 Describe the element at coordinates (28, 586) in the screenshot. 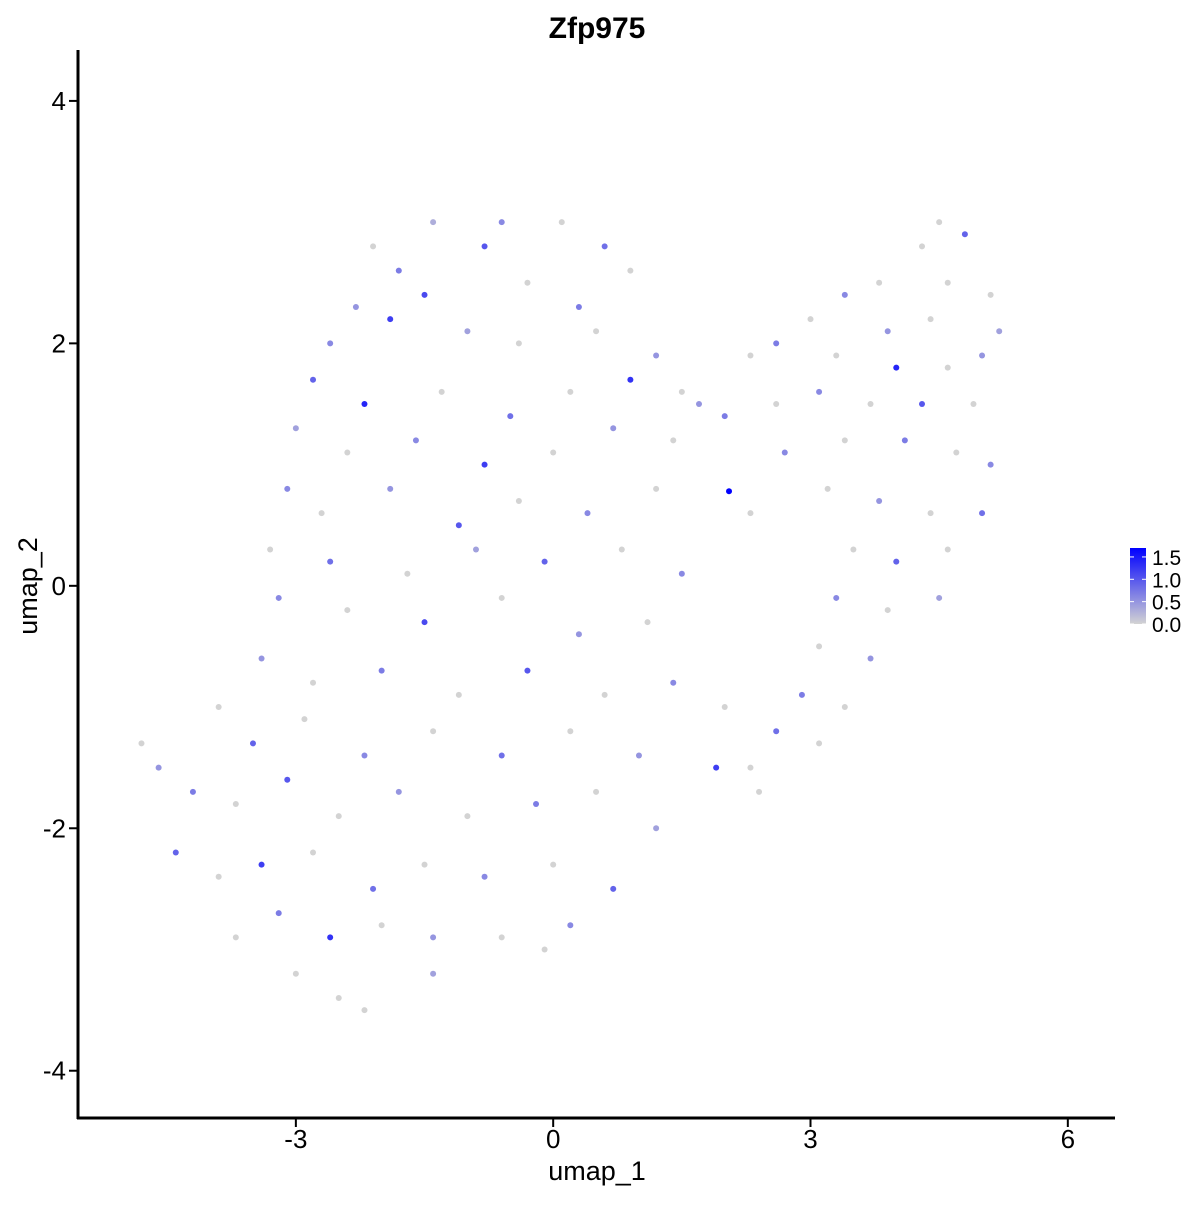

I see `y-axis-label: umap_2` at that location.